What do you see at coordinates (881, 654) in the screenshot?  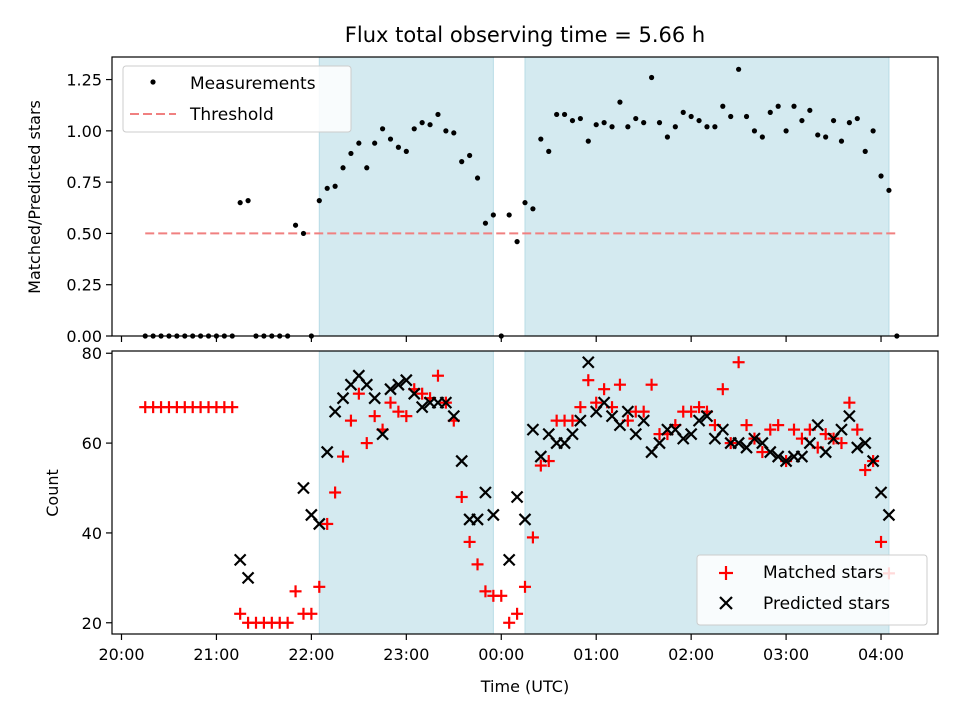 I see `x-tick-label: 04:00` at bounding box center [881, 654].